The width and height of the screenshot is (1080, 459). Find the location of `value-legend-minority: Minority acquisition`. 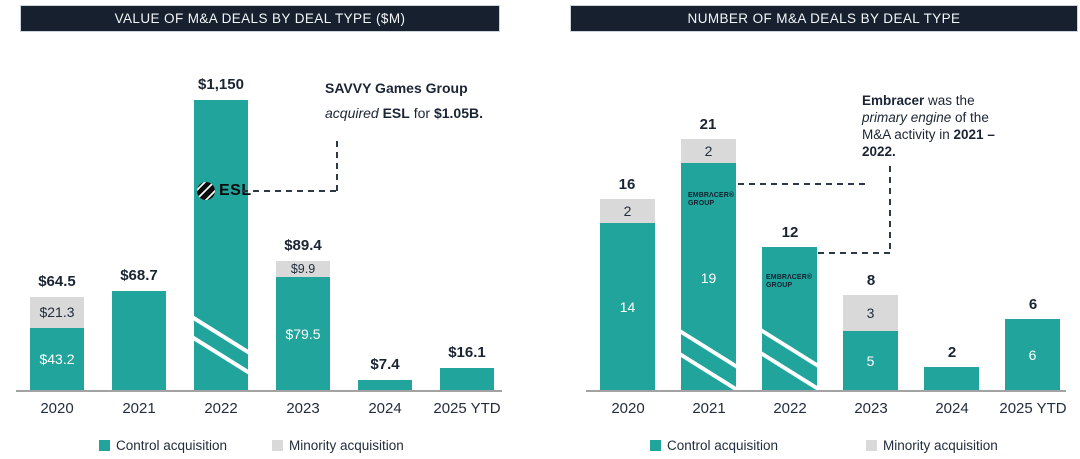

value-legend-minority: Minority acquisition is located at coordinates (338, 445).